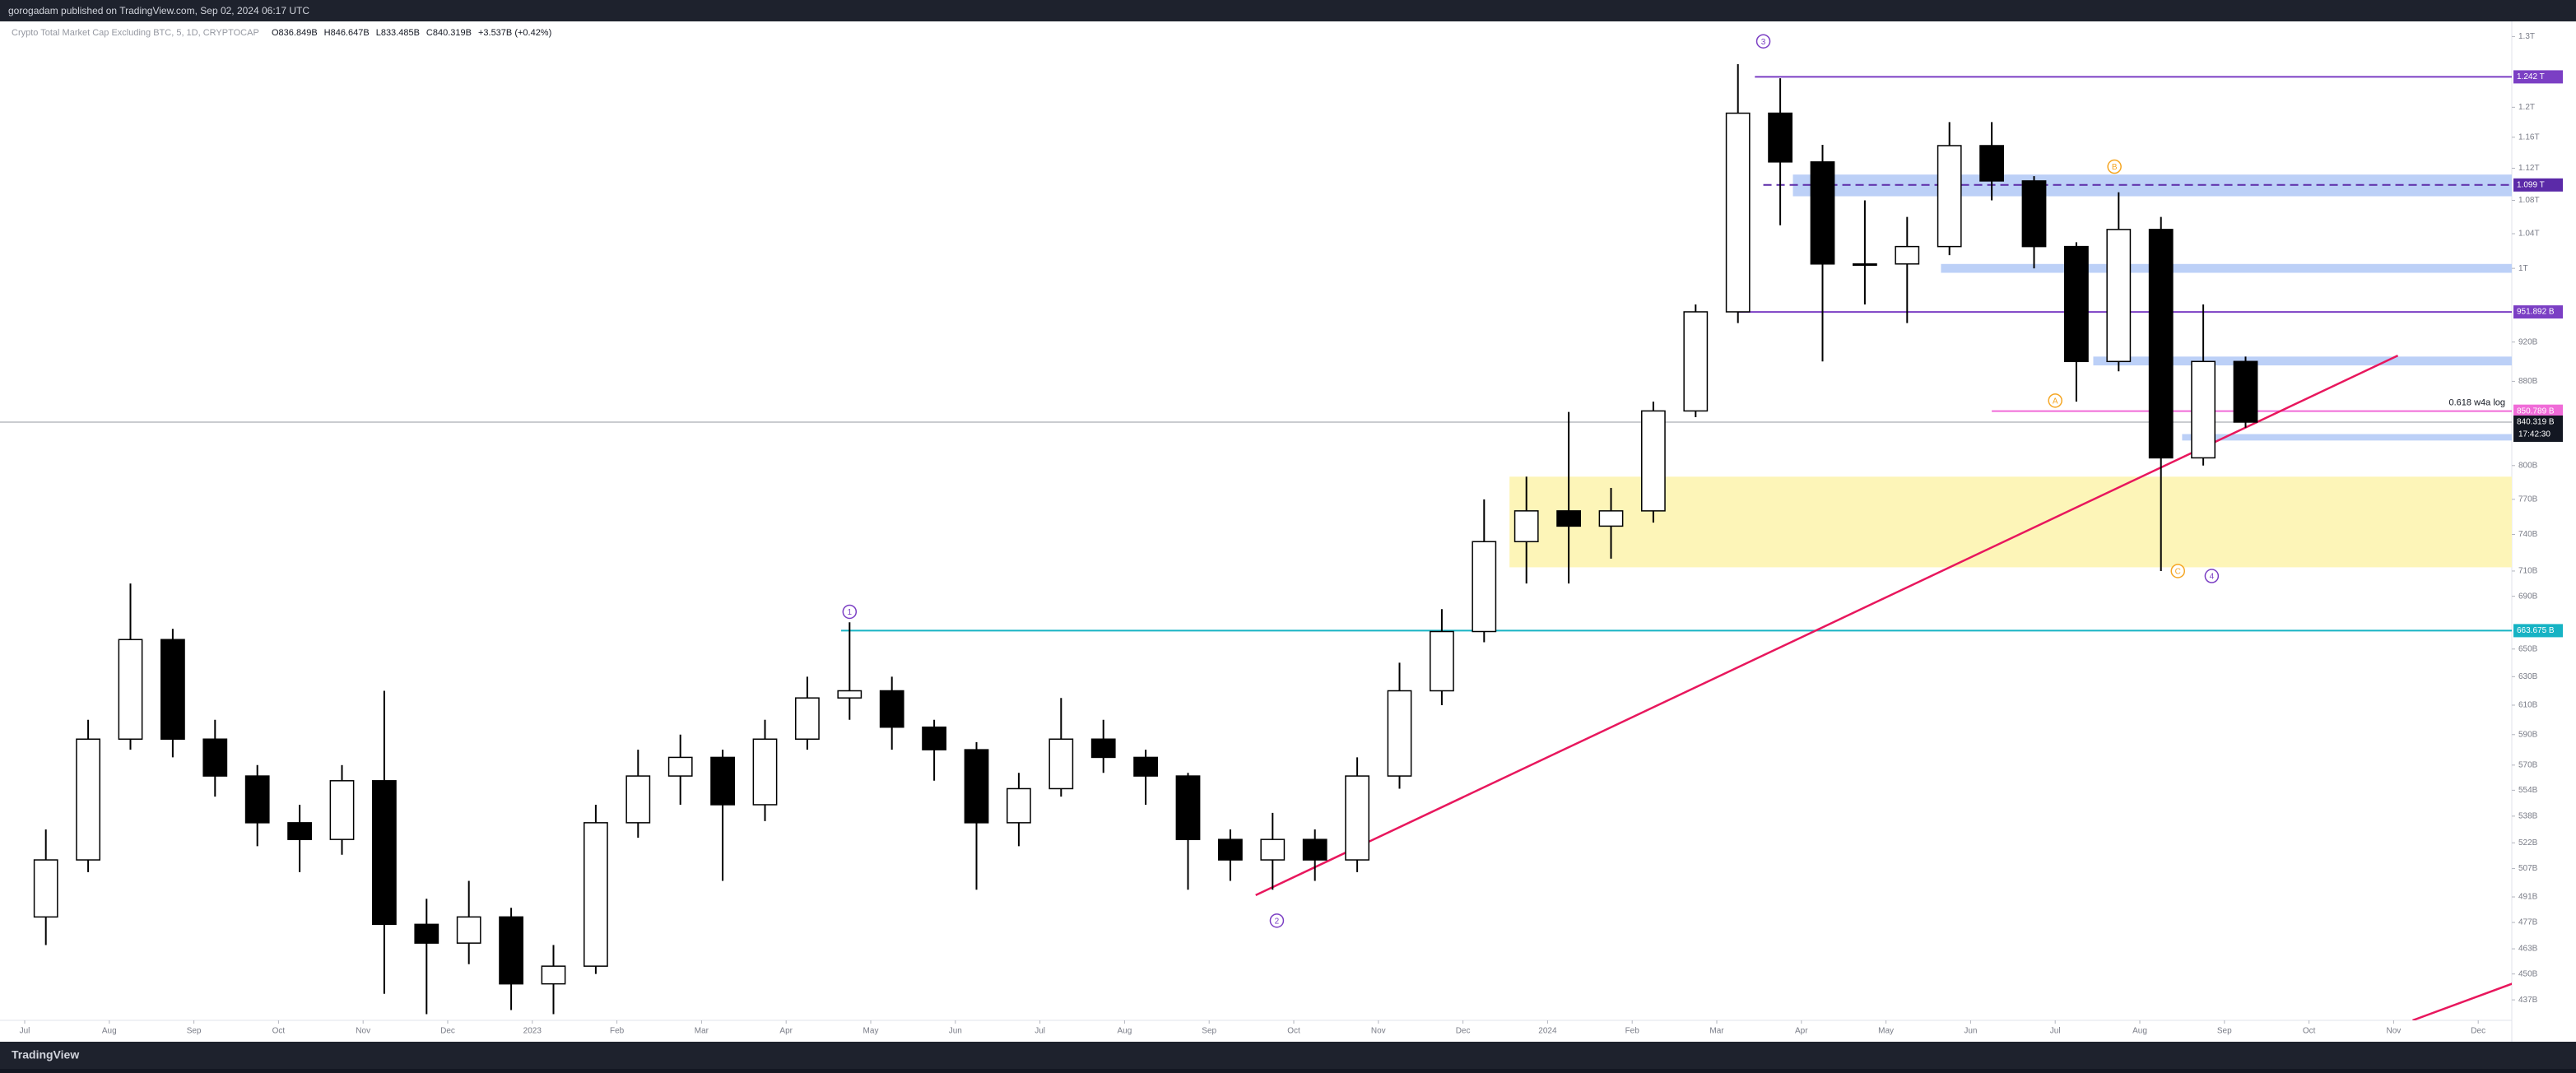 The width and height of the screenshot is (2576, 1073). Describe the element at coordinates (2531, 76) in the screenshot. I see `level-tag-label: 1.242 T` at that location.